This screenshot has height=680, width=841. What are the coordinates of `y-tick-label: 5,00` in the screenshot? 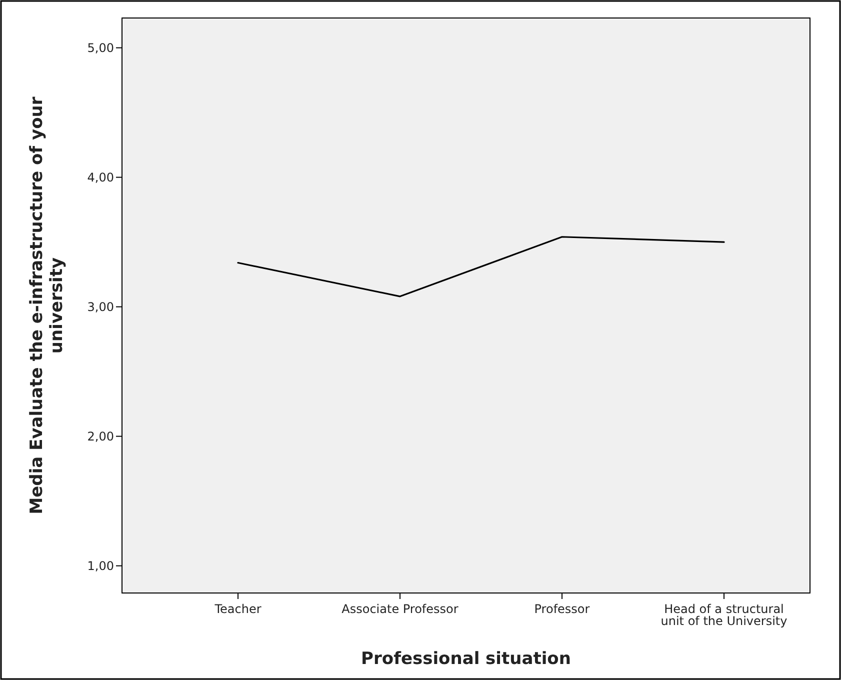 It's located at (100, 47).